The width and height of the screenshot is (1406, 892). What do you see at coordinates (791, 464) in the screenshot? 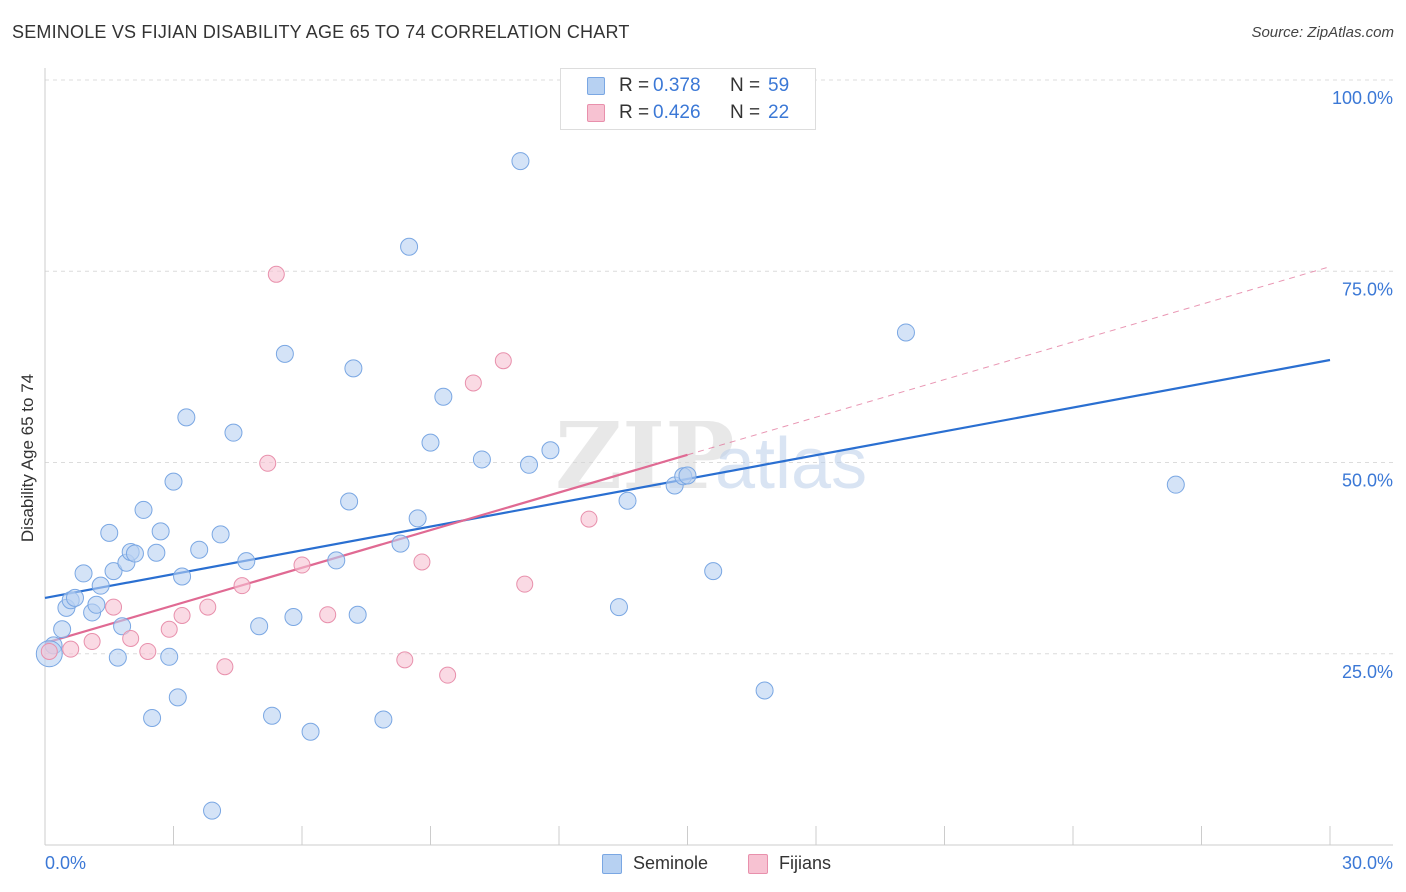
I see `watermark-atlas: atlas` at bounding box center [791, 464].